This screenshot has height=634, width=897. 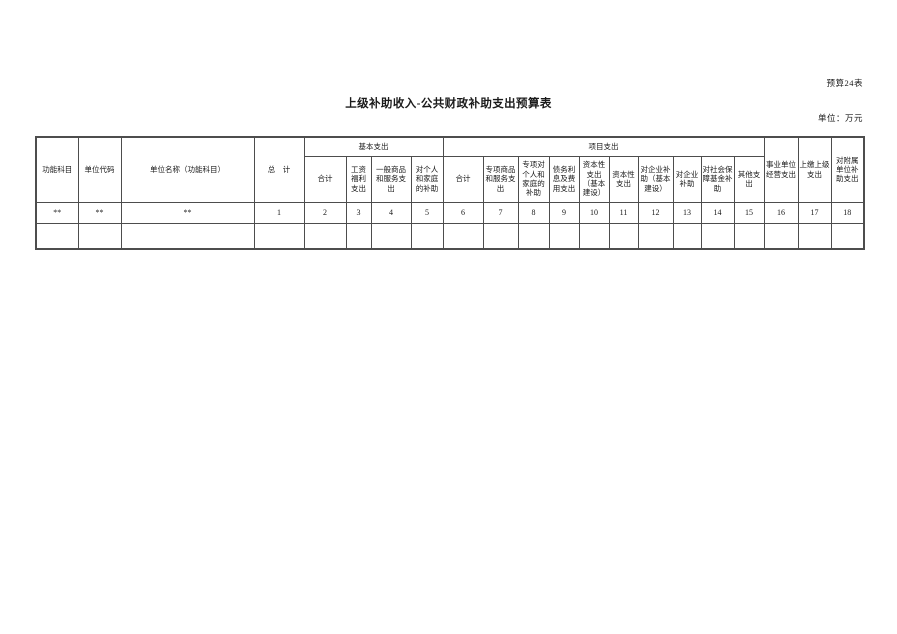 I want to click on index-cell: 10, so click(x=594, y=212).